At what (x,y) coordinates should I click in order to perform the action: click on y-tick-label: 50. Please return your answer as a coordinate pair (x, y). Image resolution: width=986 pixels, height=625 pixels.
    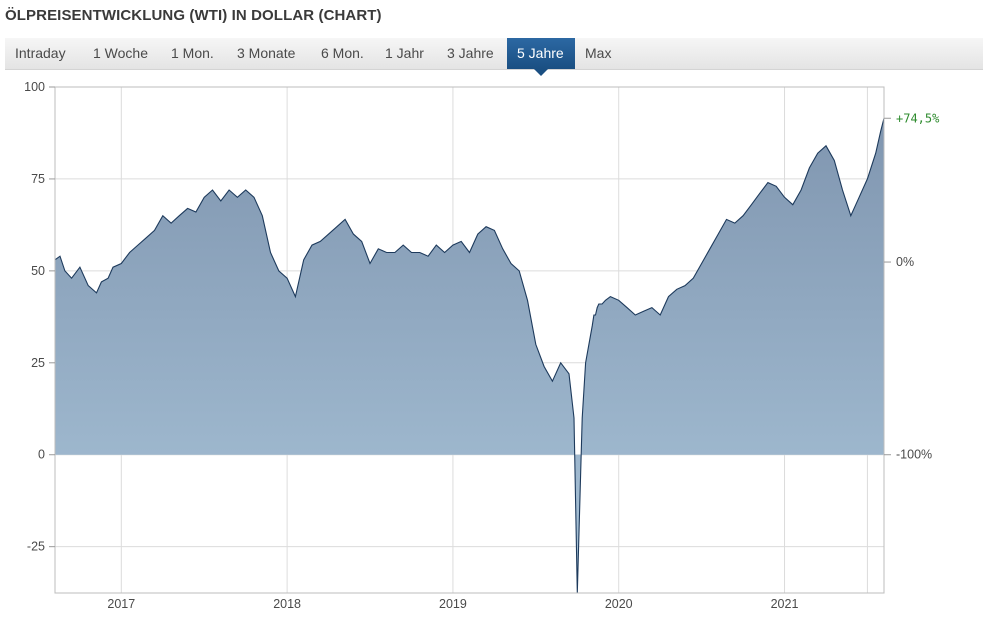
    Looking at the image, I should click on (38, 271).